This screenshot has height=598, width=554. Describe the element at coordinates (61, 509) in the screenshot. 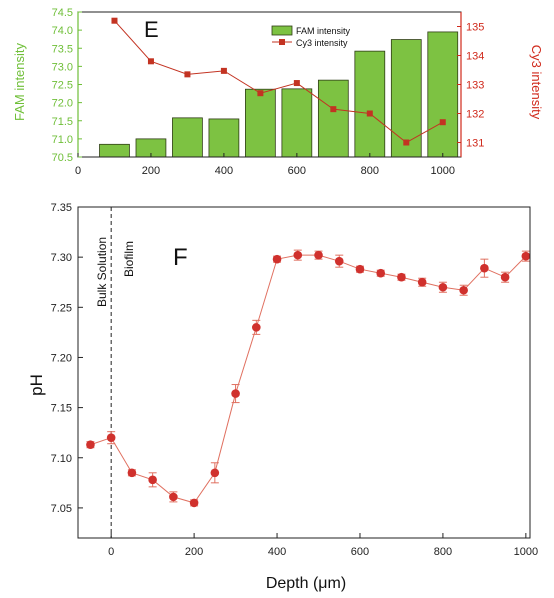

I see `y-tick-label: 7.05` at that location.